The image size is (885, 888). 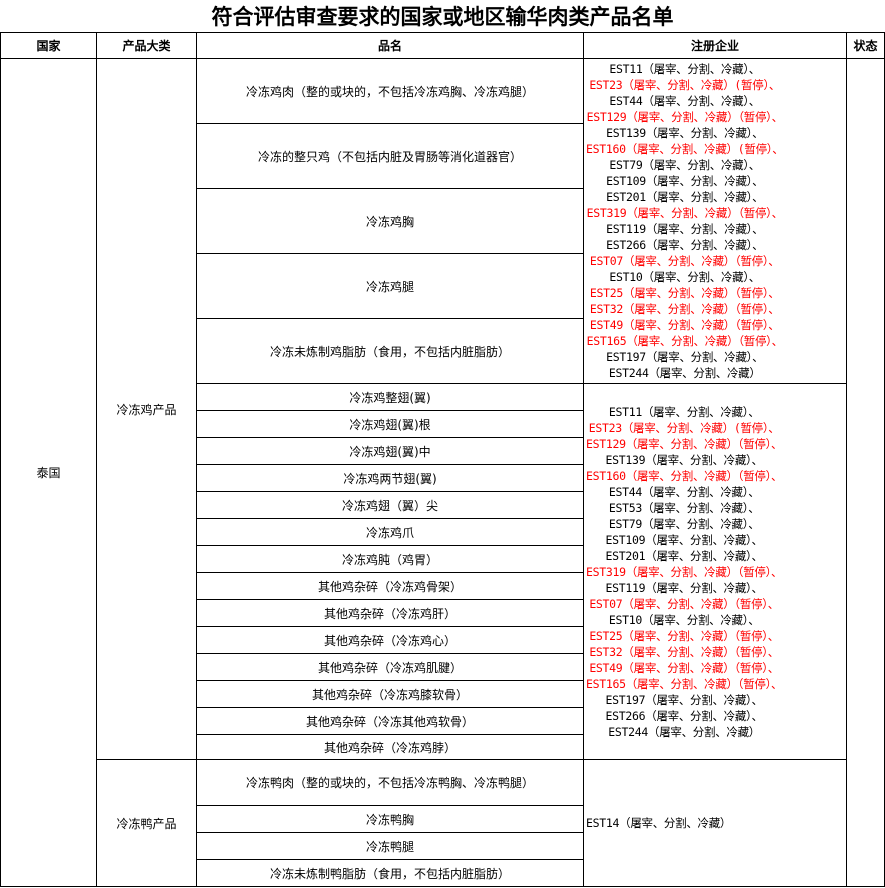 I want to click on product-name-cell: 冷冻鸡肫（鸡胃）, so click(x=390, y=559).